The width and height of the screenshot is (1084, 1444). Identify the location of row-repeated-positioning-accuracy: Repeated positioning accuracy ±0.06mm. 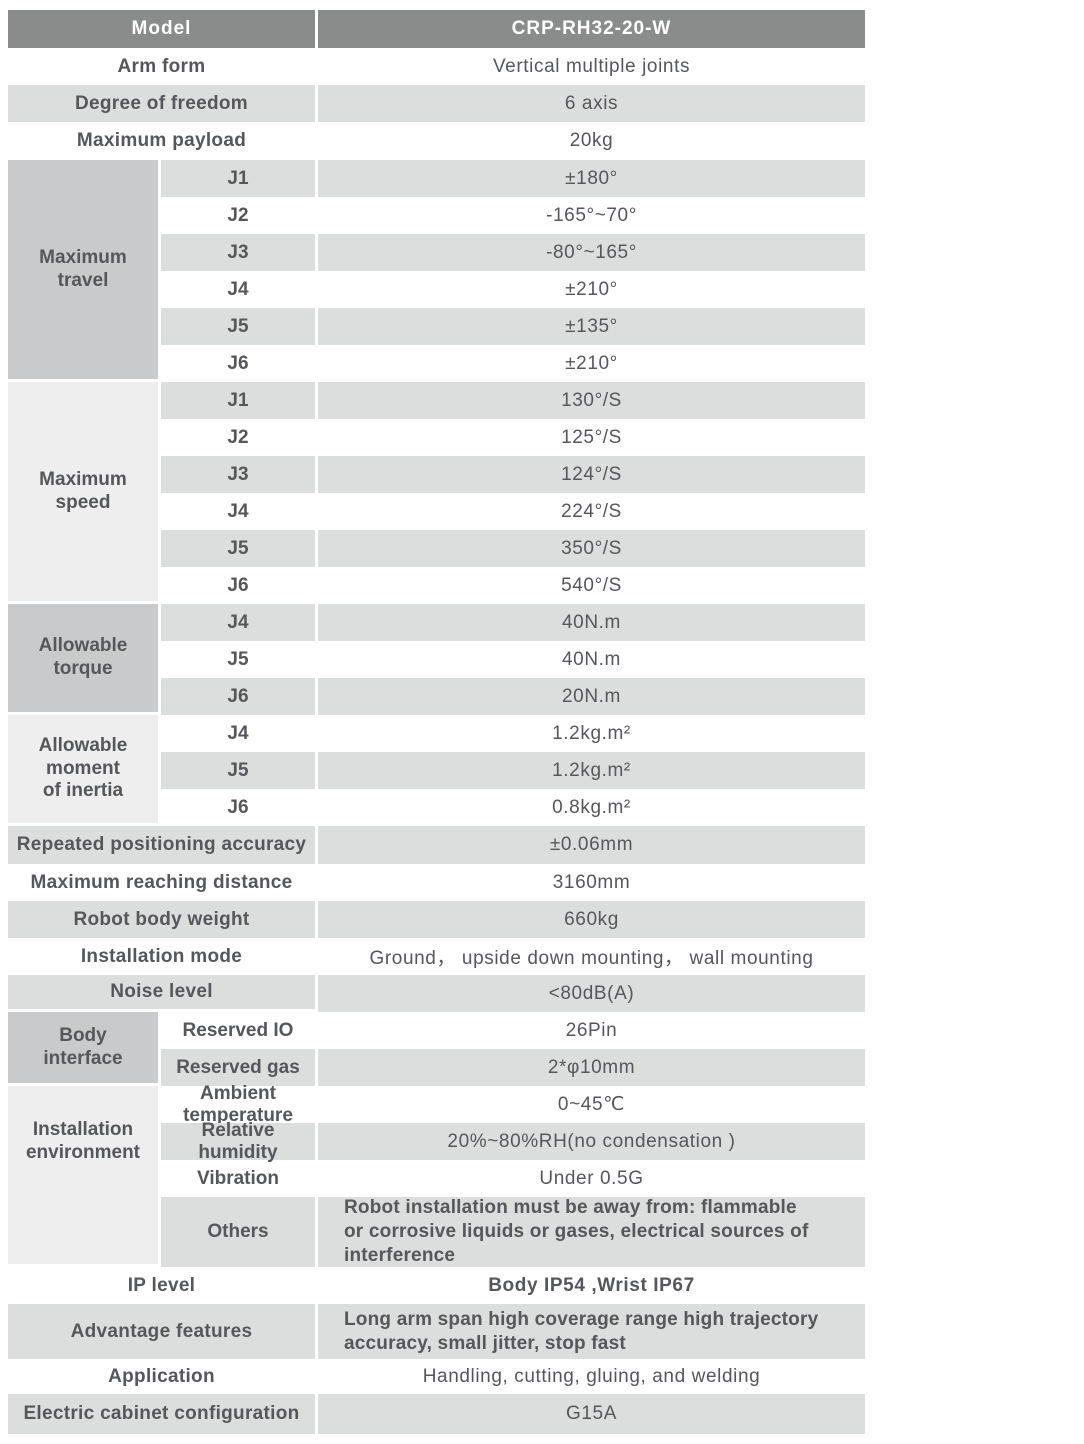
(436, 845).